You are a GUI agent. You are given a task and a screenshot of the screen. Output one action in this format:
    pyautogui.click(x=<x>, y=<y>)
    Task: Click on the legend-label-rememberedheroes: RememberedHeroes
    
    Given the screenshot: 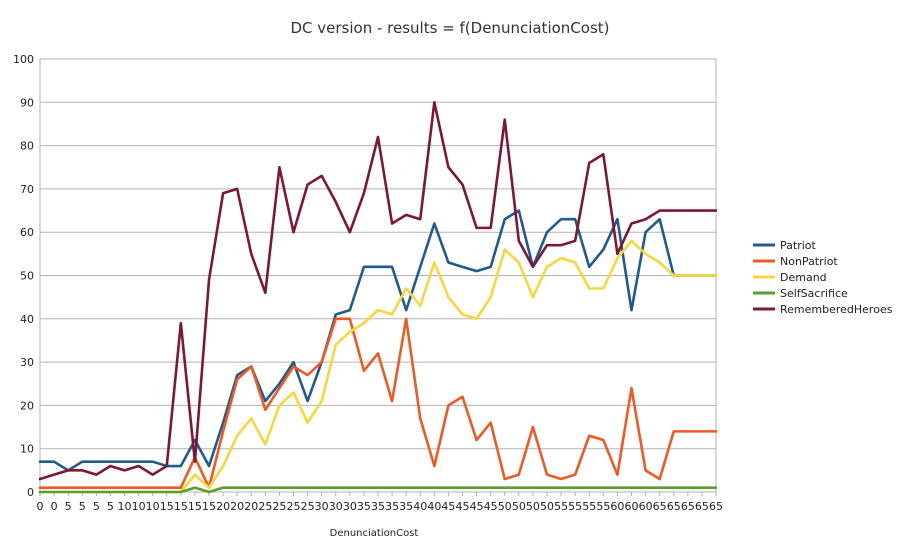 What is the action you would take?
    pyautogui.click(x=836, y=309)
    